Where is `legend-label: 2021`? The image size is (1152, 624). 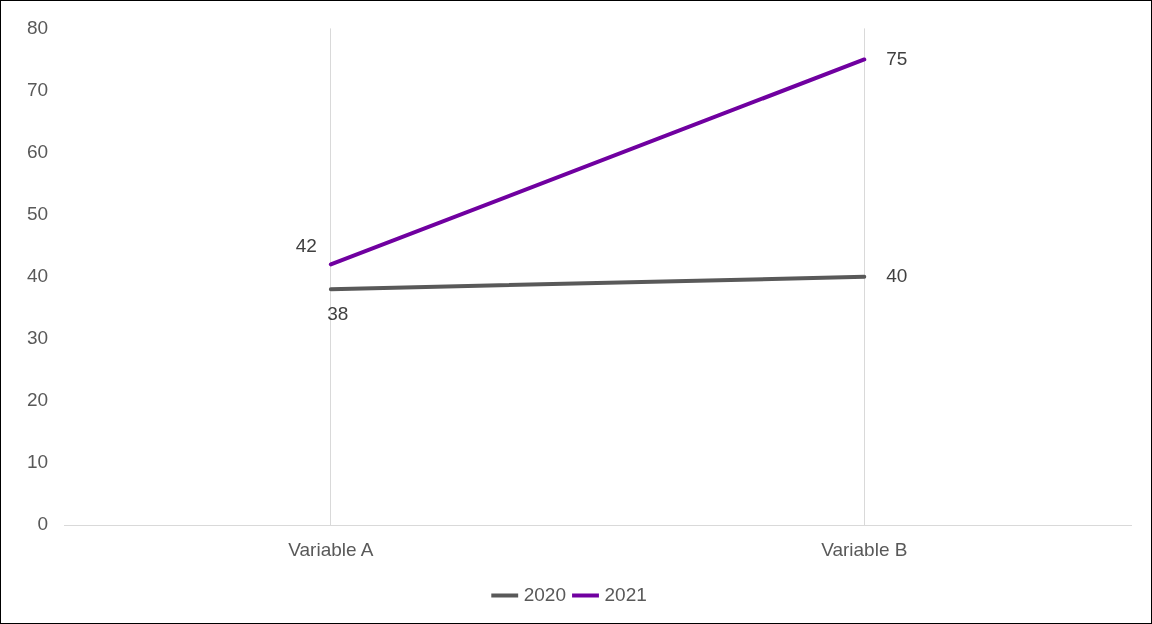
legend-label: 2021 is located at coordinates (625, 594).